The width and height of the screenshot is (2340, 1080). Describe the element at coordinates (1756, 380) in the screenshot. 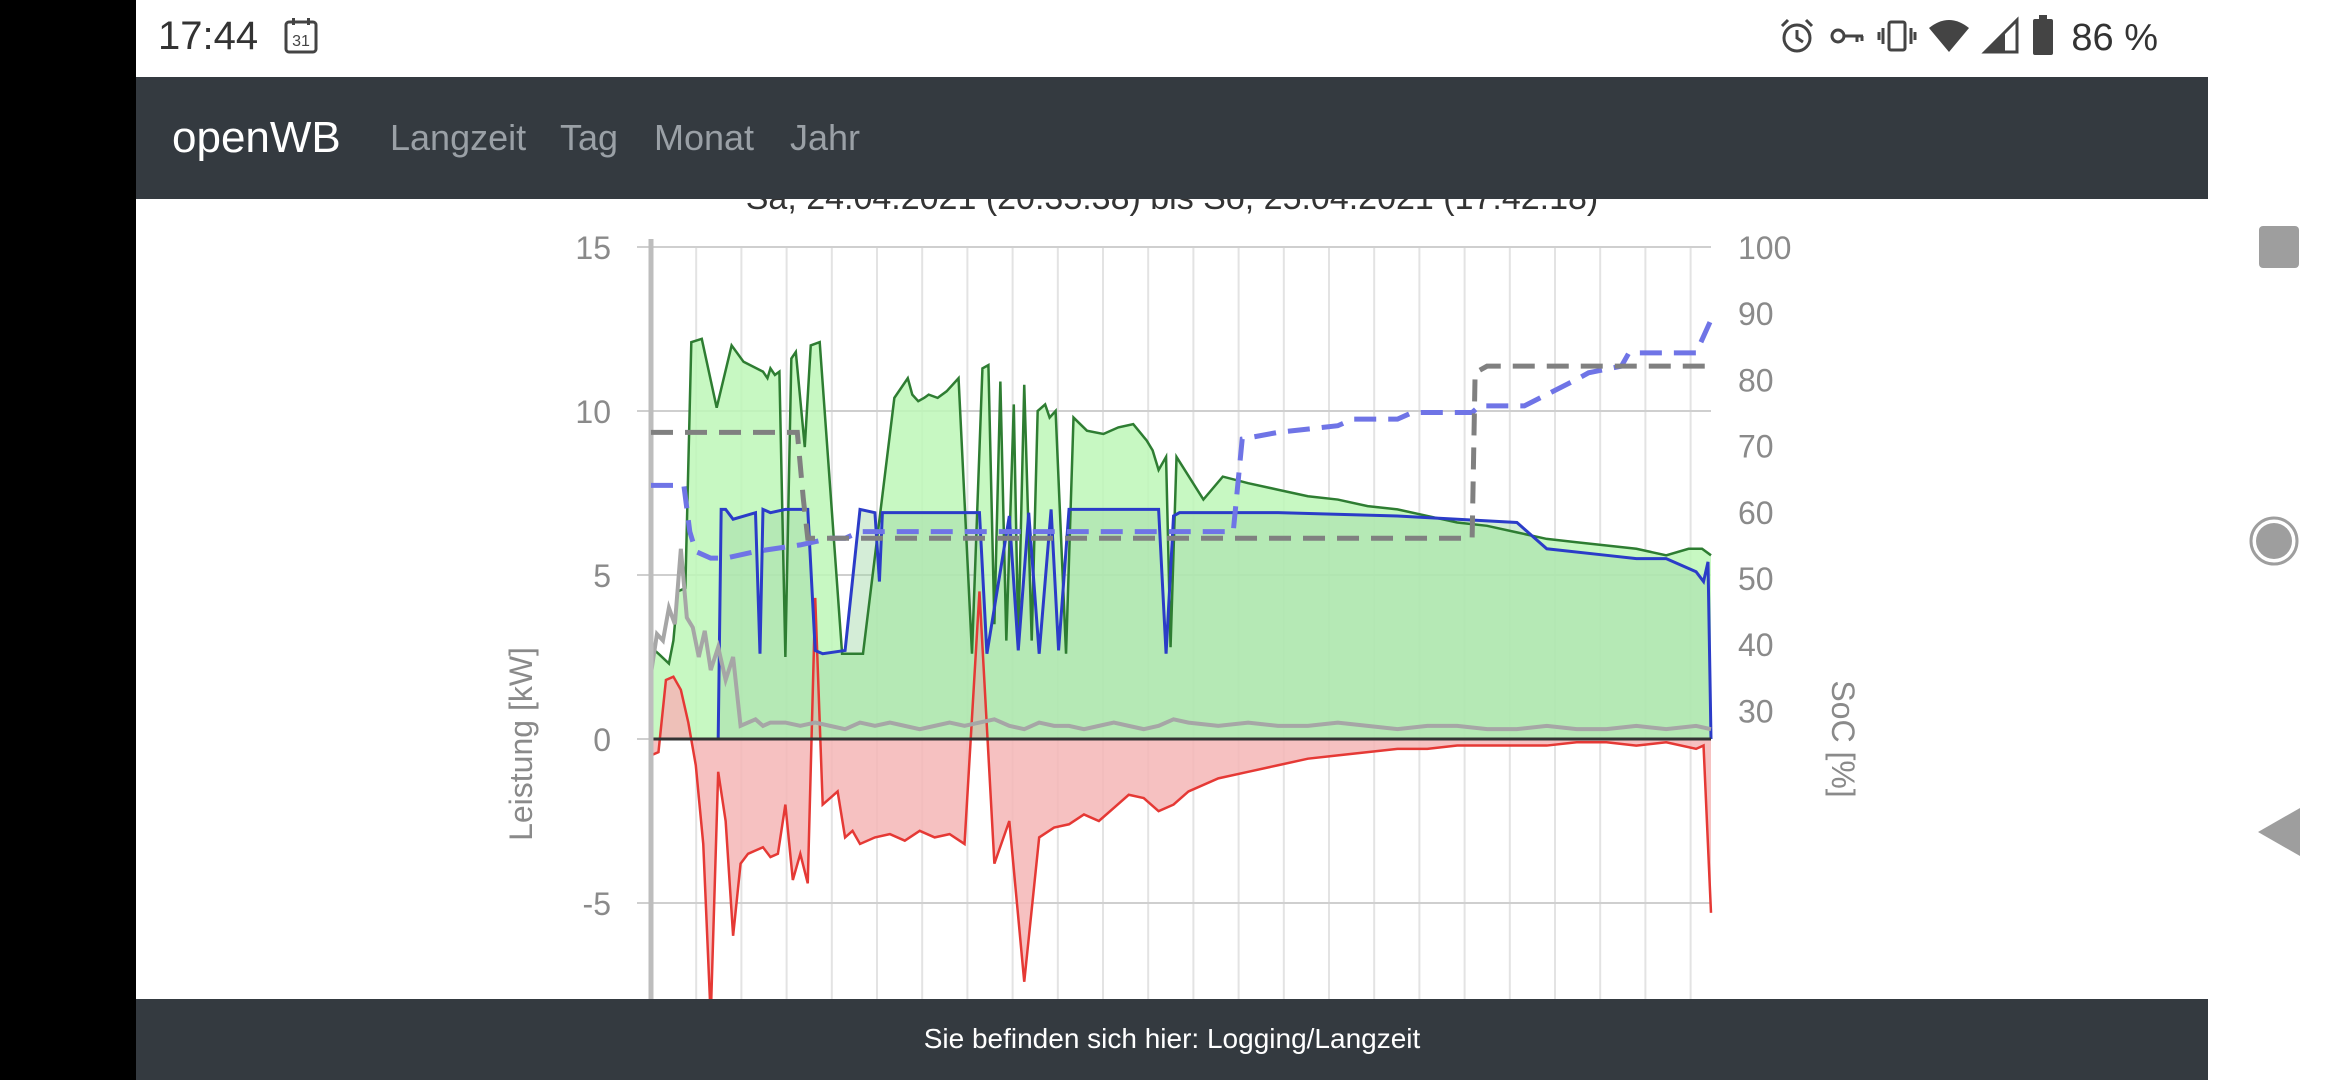

I see `y2-tick-label: 80` at that location.